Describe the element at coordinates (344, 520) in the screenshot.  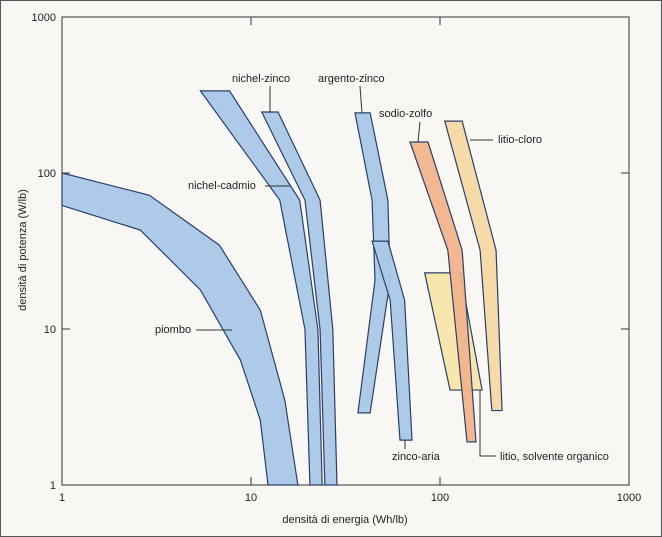
I see `x-axis-label: densità di energia (Wh/lb)` at that location.